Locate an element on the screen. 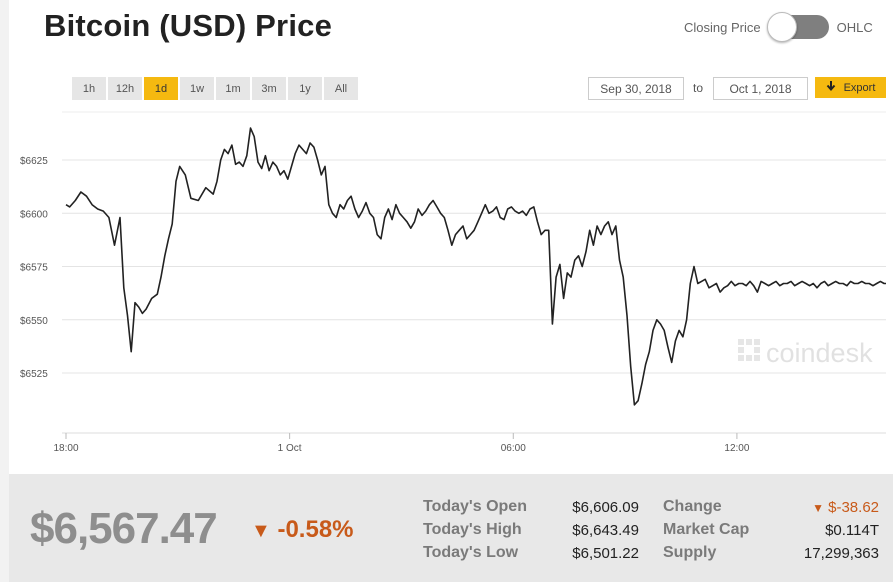 This screenshot has height=582, width=893. stat-label-open: Today's Open is located at coordinates (475, 506).